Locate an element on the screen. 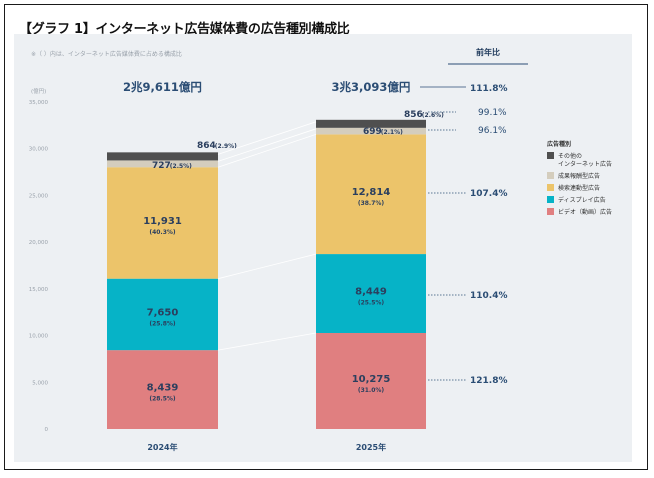  data-label-share: (2.6%) is located at coordinates (433, 115).